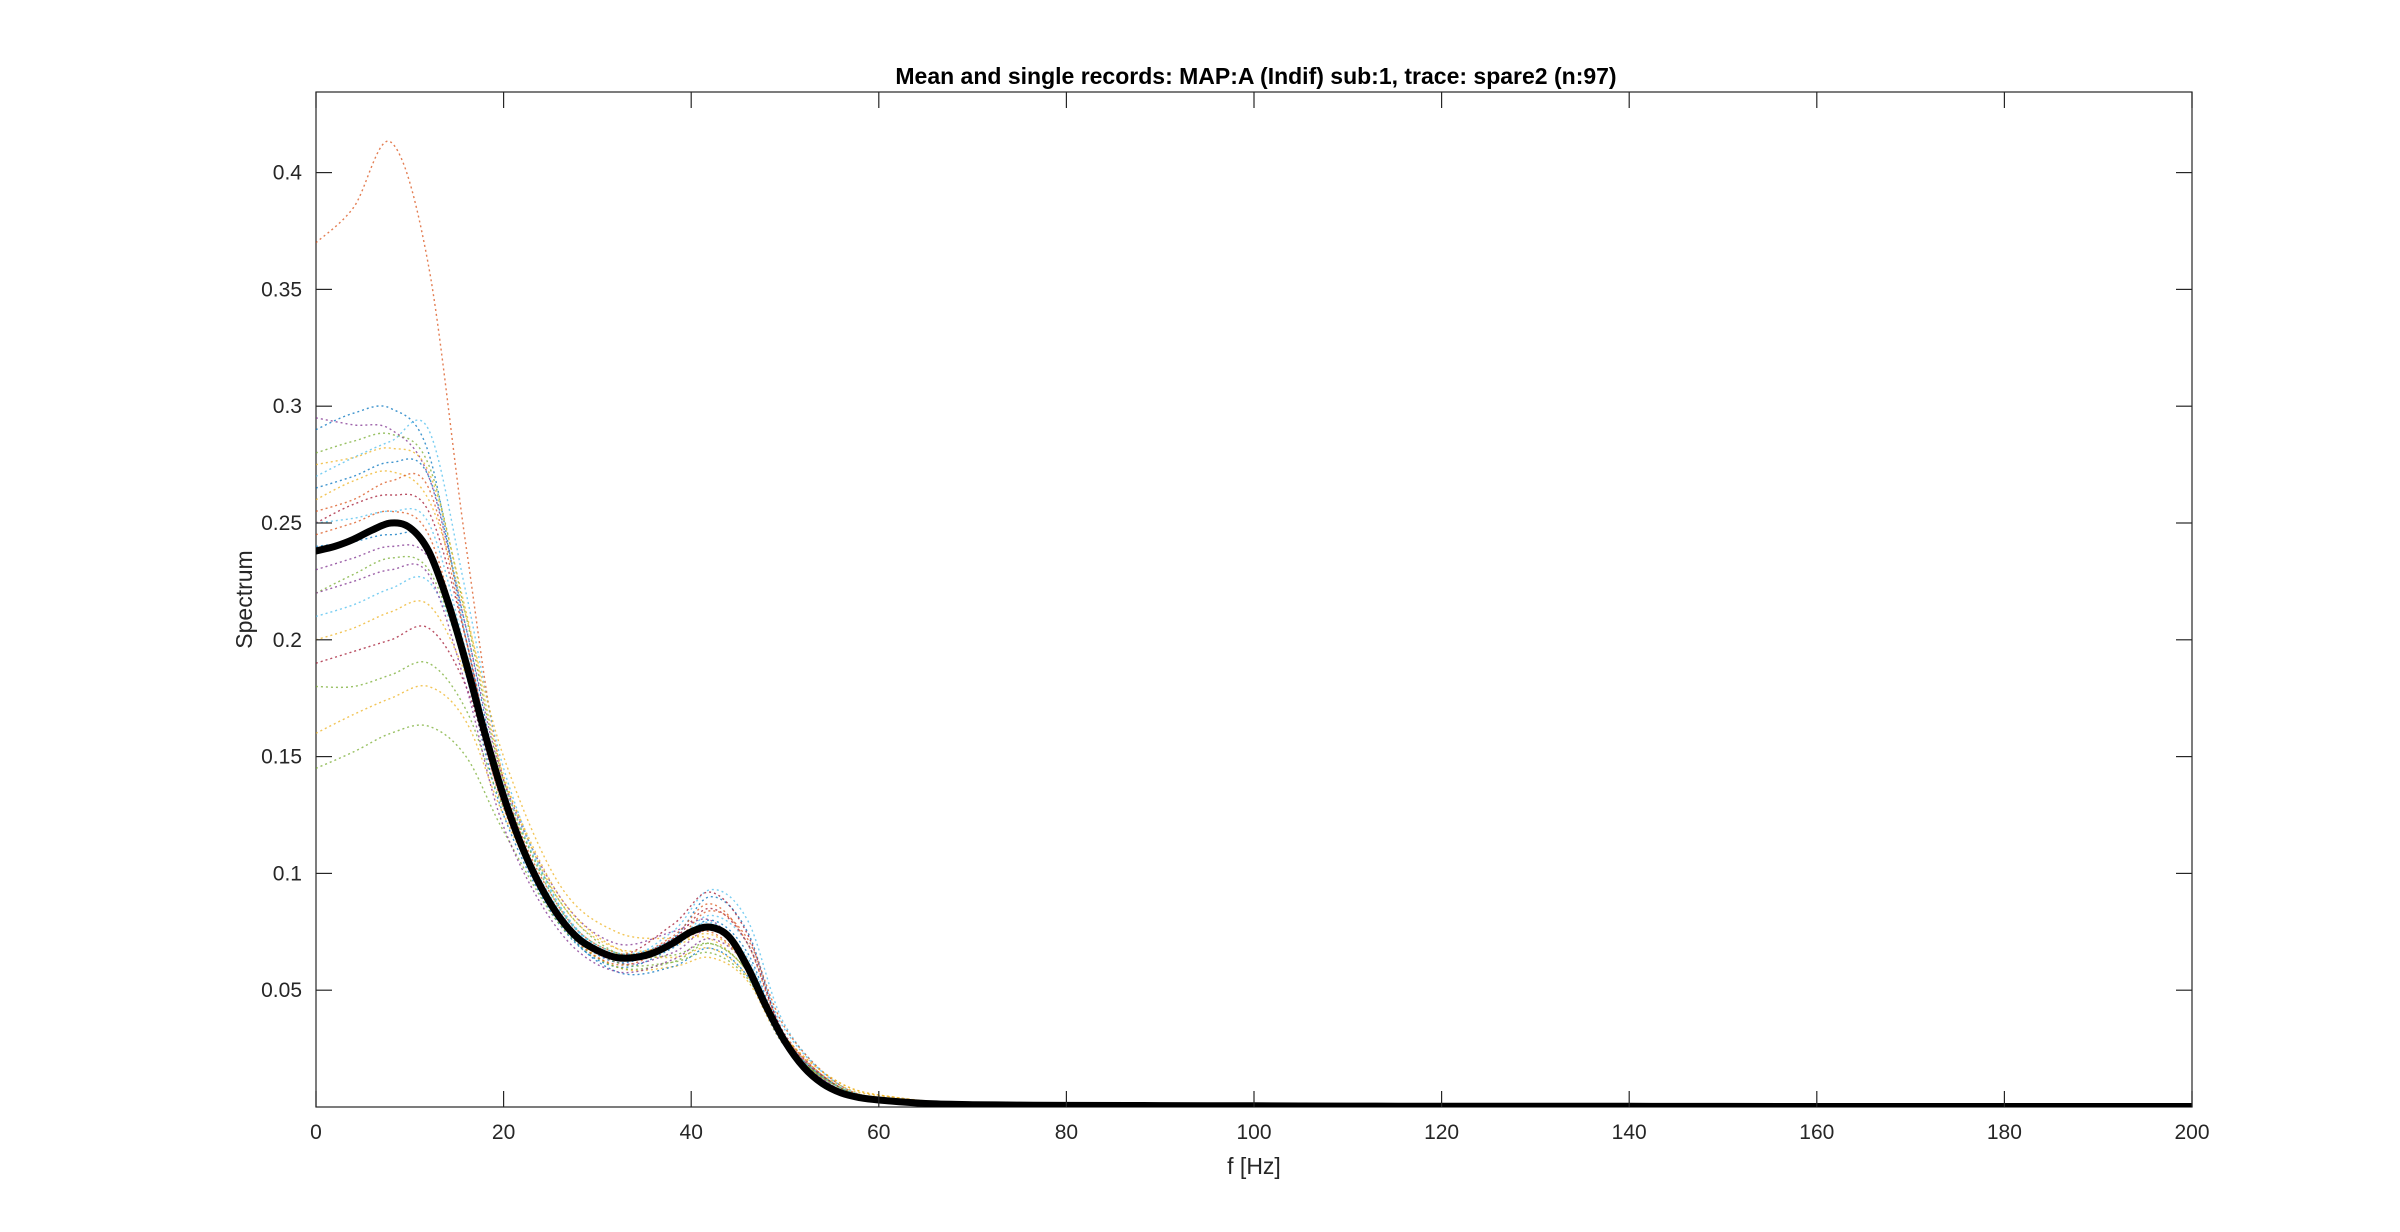 This screenshot has width=2400, height=1232. What do you see at coordinates (1441, 1132) in the screenshot?
I see `x-tick-label: 120` at bounding box center [1441, 1132].